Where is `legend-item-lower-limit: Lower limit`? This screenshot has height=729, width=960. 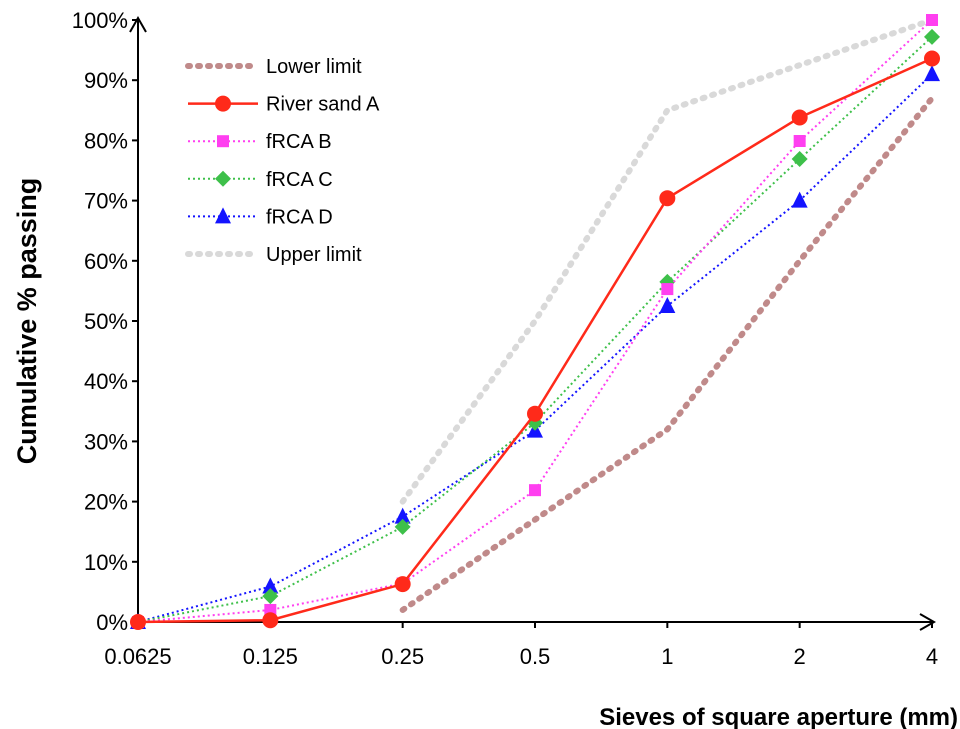
legend-item-lower-limit: Lower limit is located at coordinates (273, 67).